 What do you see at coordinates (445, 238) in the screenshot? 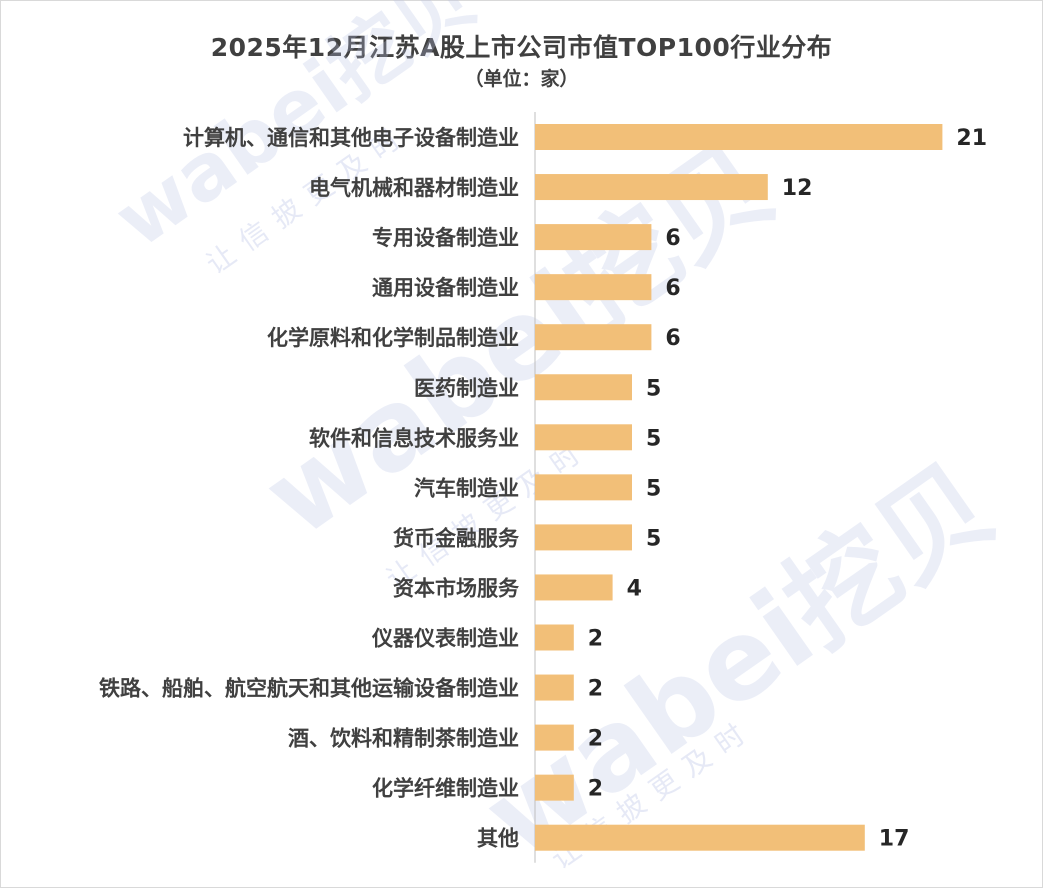
I see `category-label: 专用设备制造业` at bounding box center [445, 238].